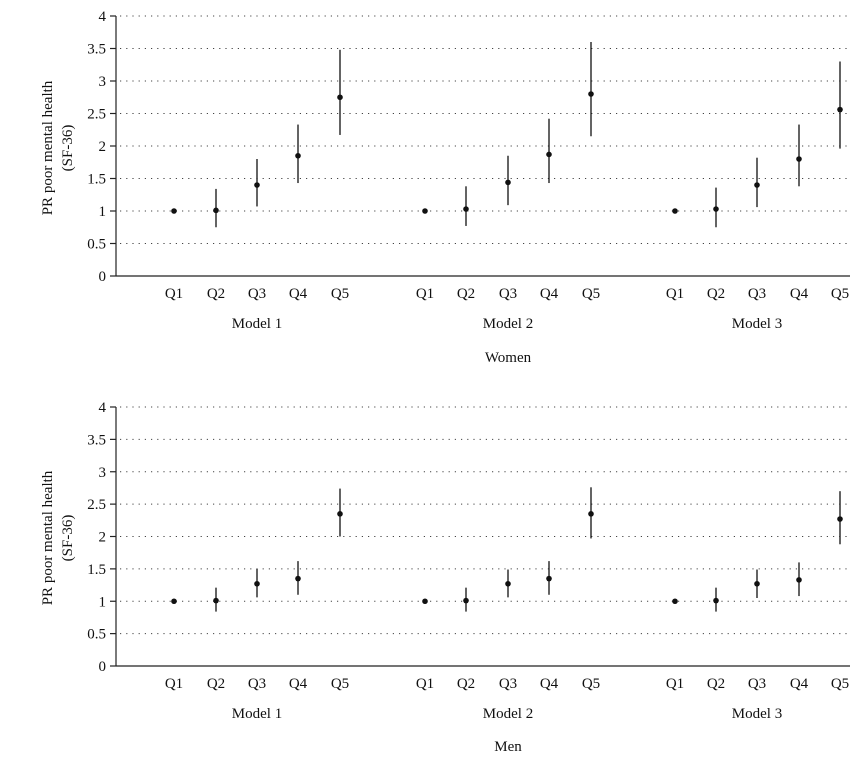 This screenshot has height=763, width=854. I want to click on panel-label: Men, so click(508, 747).